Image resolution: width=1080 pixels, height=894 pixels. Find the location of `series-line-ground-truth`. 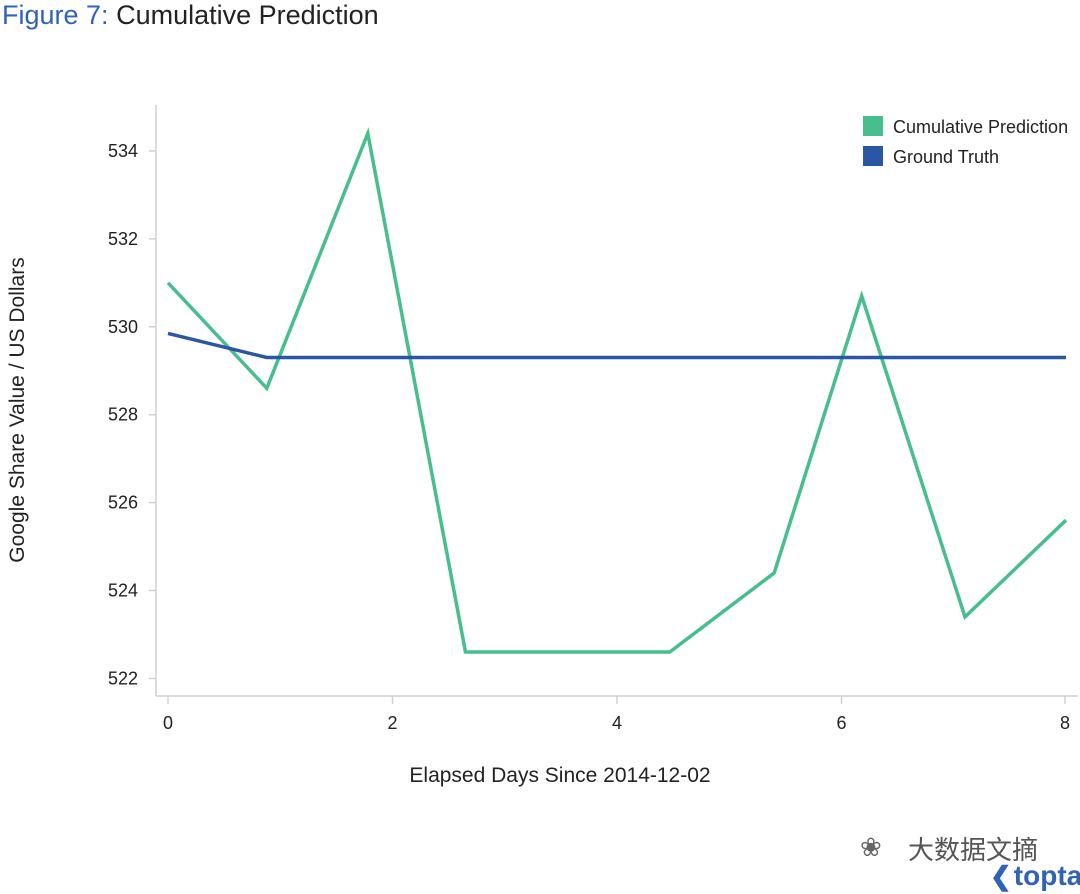

series-line-ground-truth is located at coordinates (616, 345).